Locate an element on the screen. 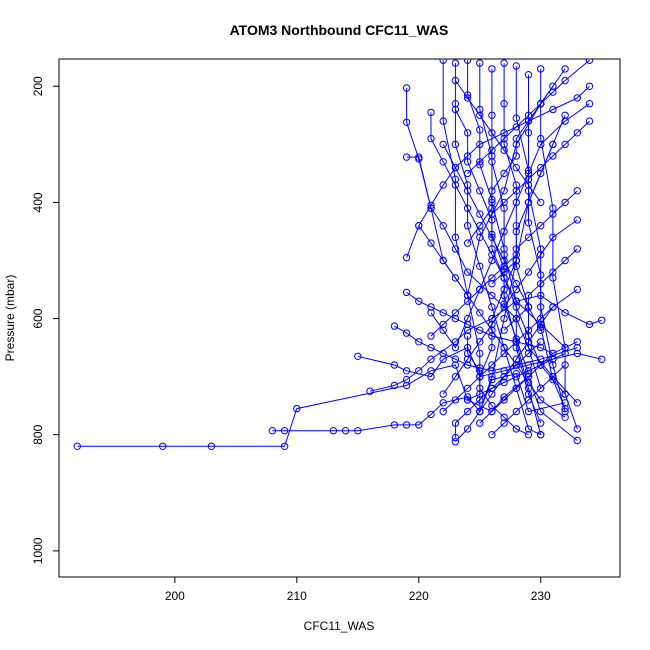  x-tick-label: 210 is located at coordinates (297, 596).